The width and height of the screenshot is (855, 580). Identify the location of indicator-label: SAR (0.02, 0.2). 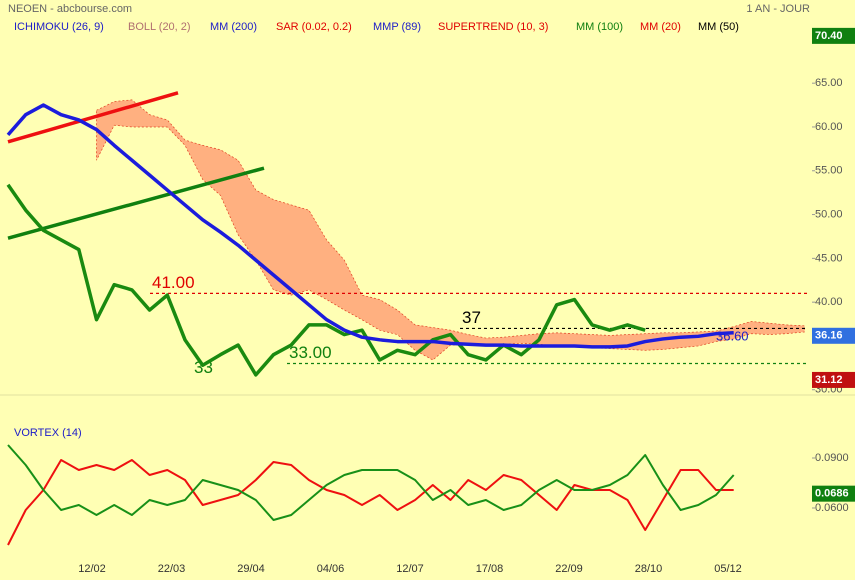
(314, 27).